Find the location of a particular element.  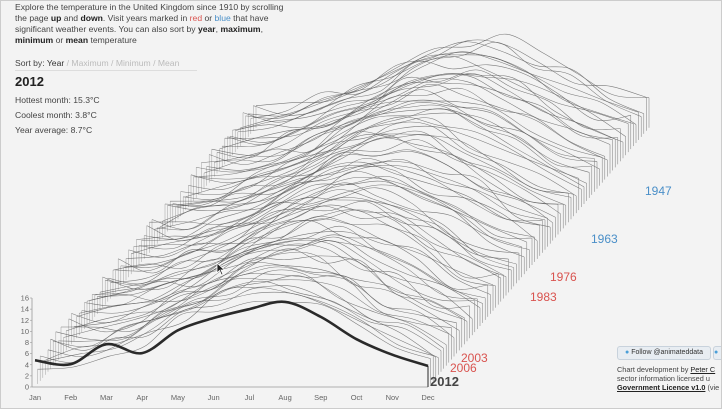

main-series is located at coordinates (231, 343).